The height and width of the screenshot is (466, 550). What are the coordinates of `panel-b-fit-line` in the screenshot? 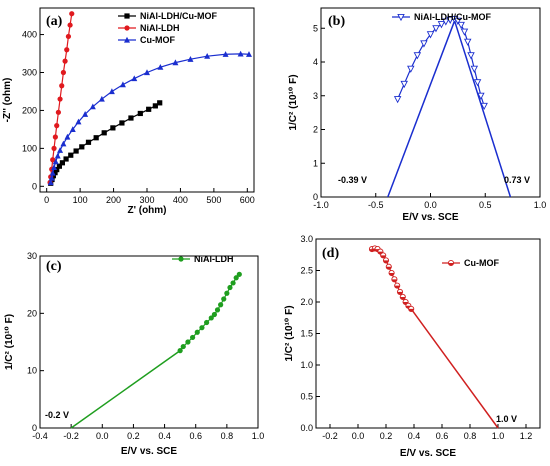 It's located at (421, 109).